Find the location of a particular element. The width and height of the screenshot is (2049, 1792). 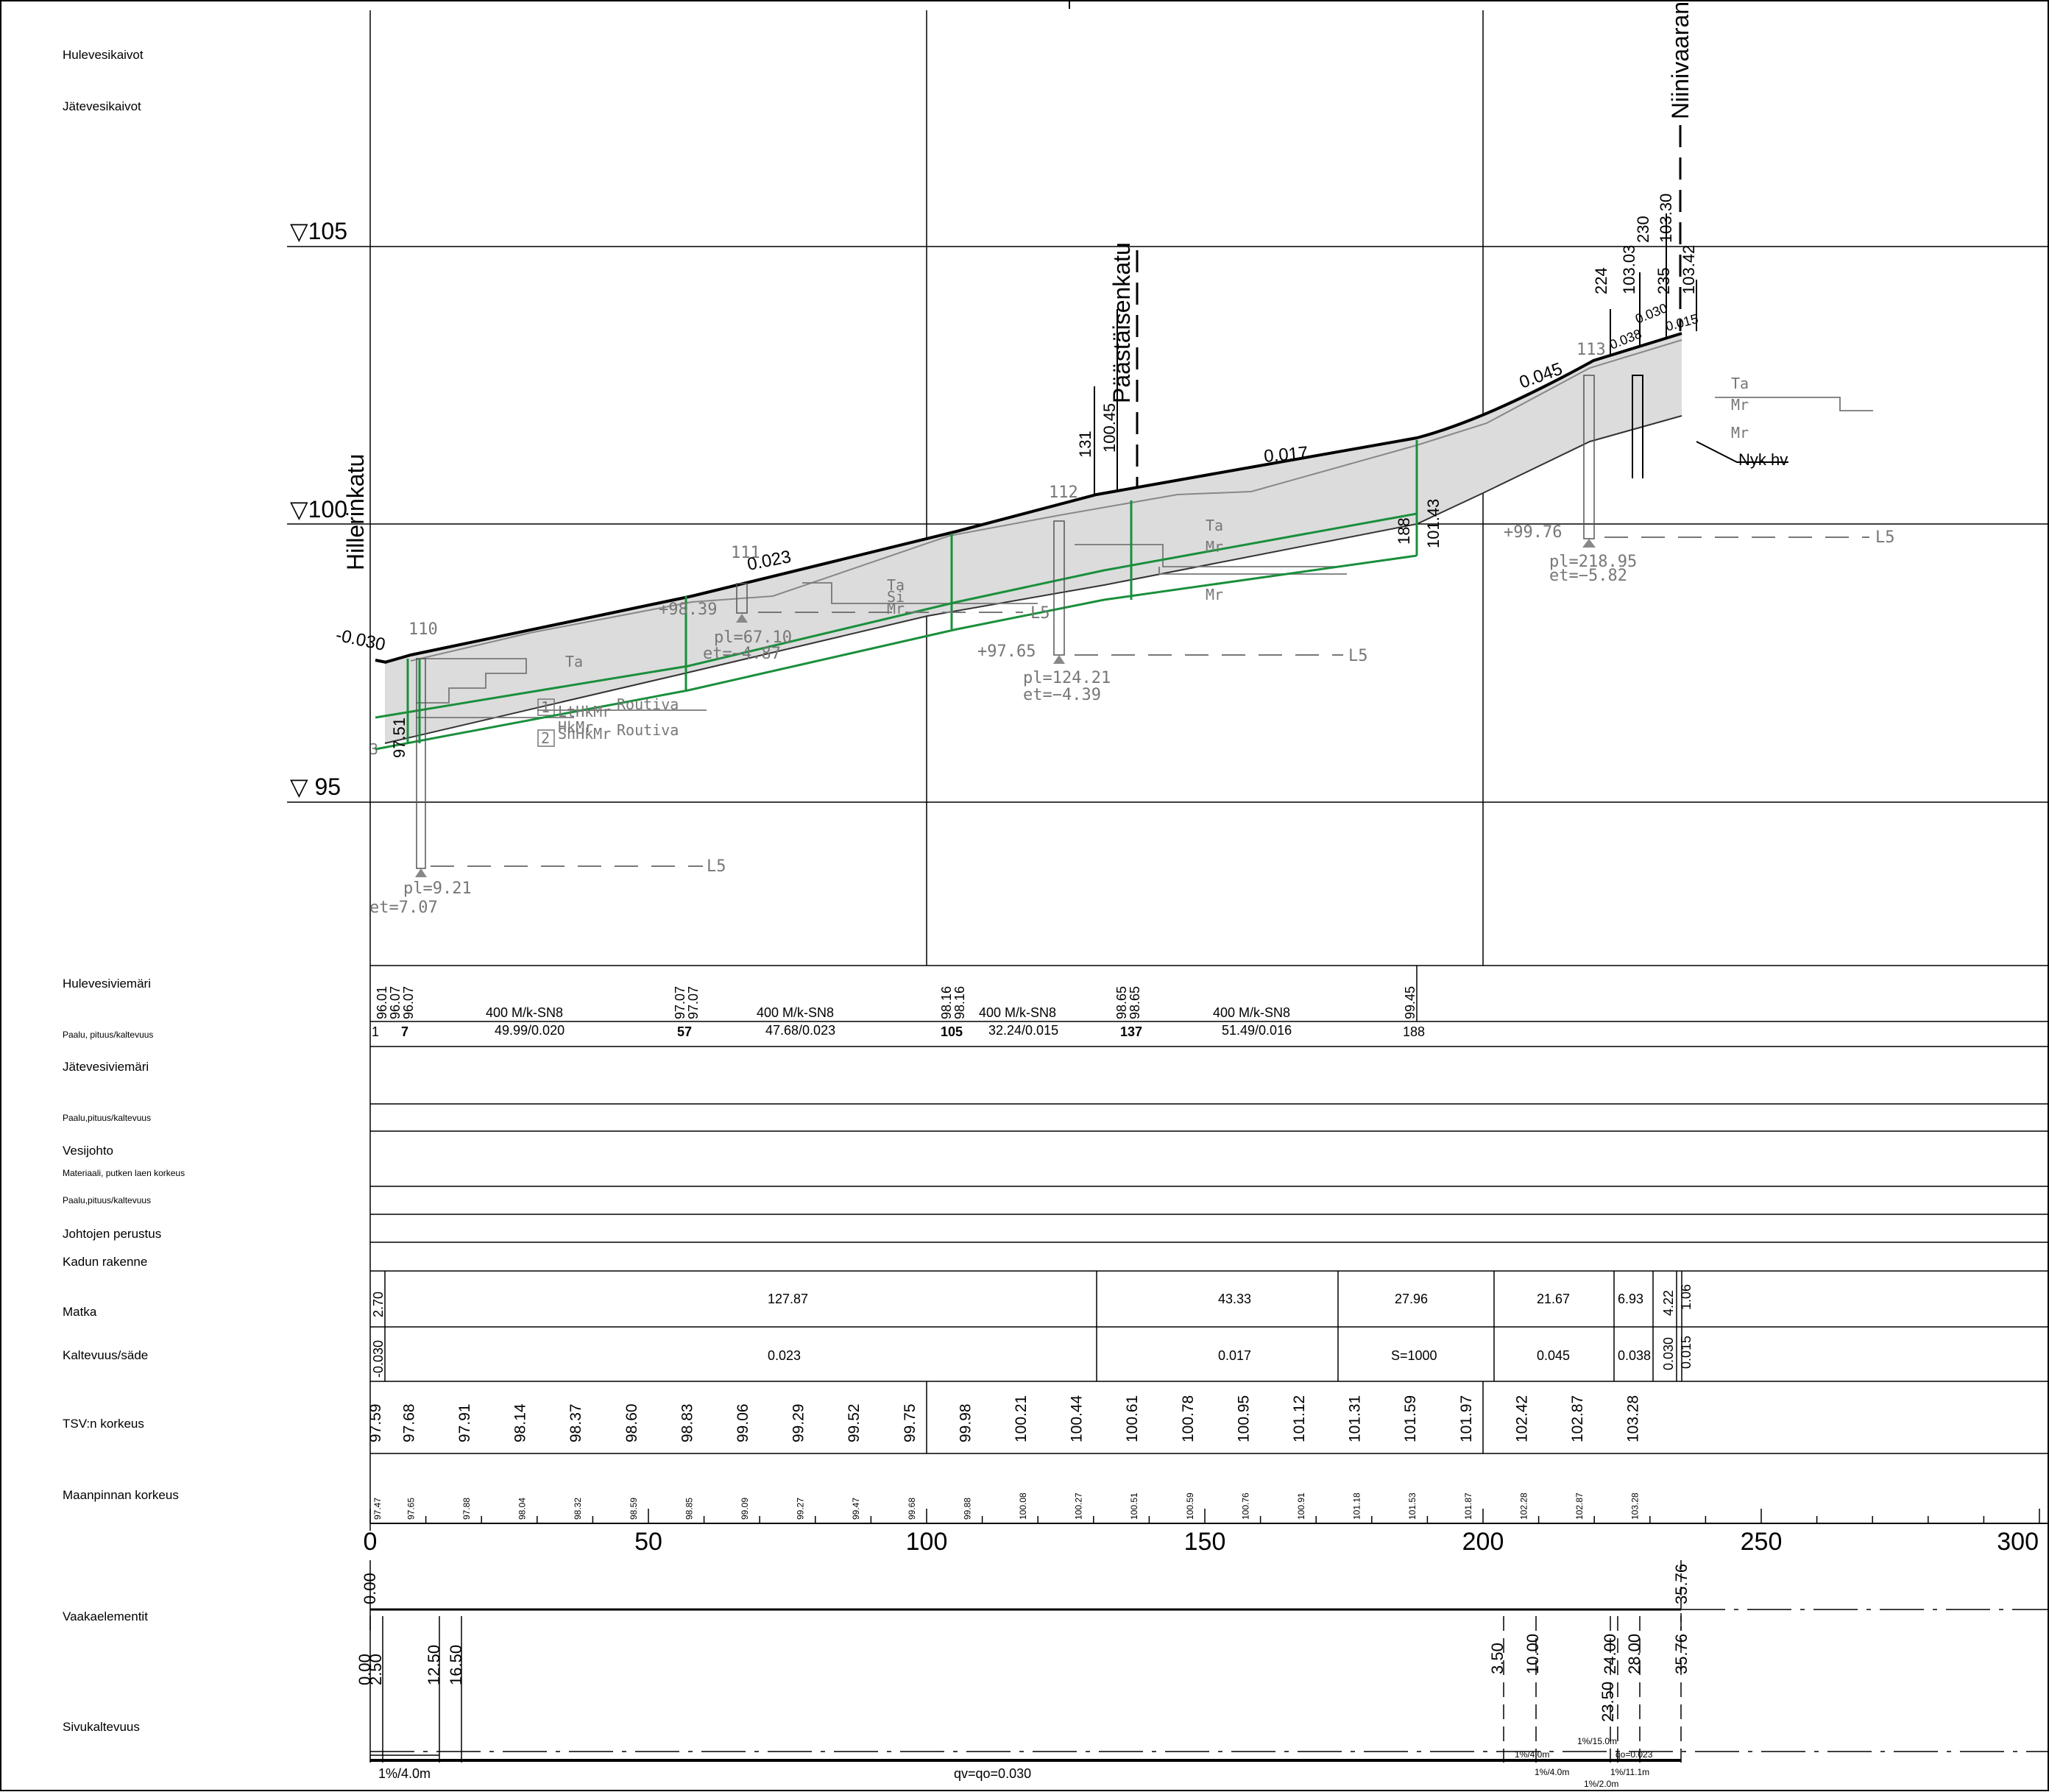

tsv-value: 97.59 is located at coordinates (375, 1422).